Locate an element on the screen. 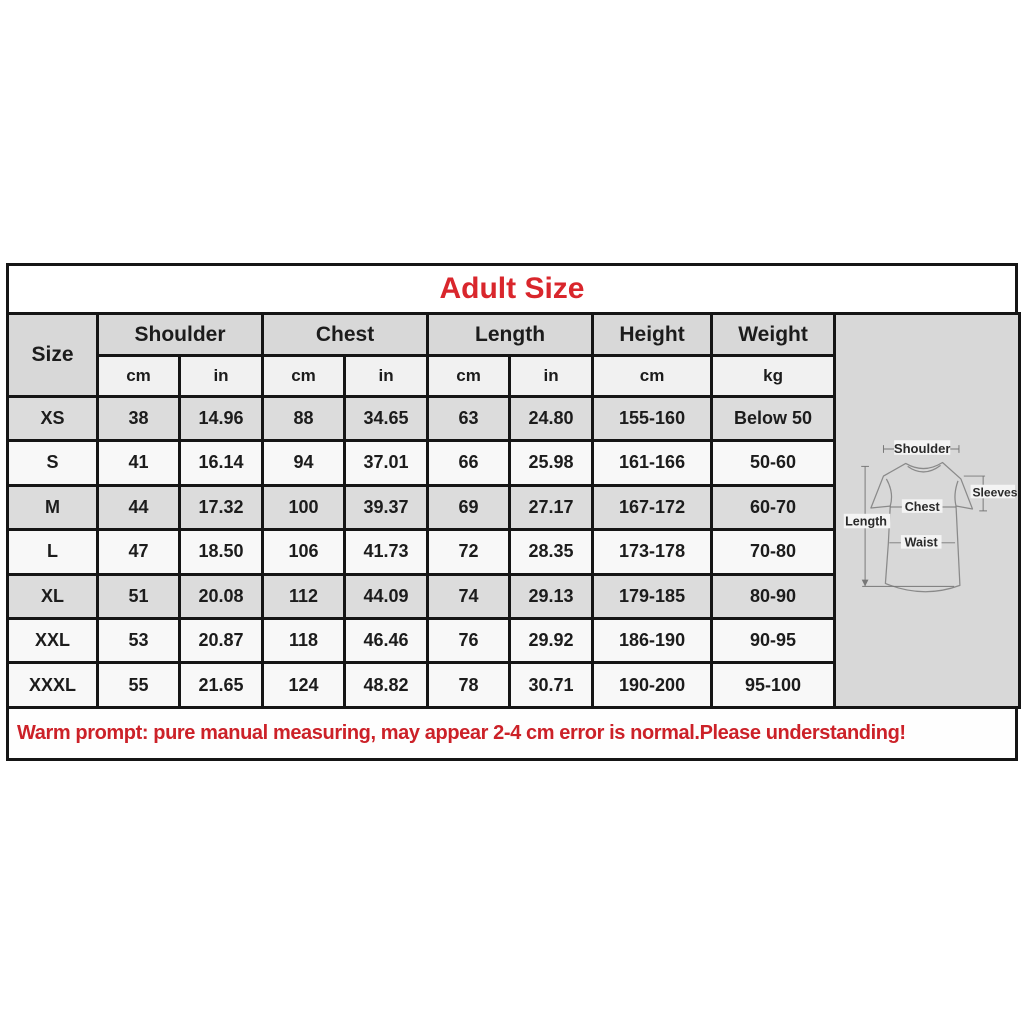  table-cell: 44.09 is located at coordinates (386, 596).